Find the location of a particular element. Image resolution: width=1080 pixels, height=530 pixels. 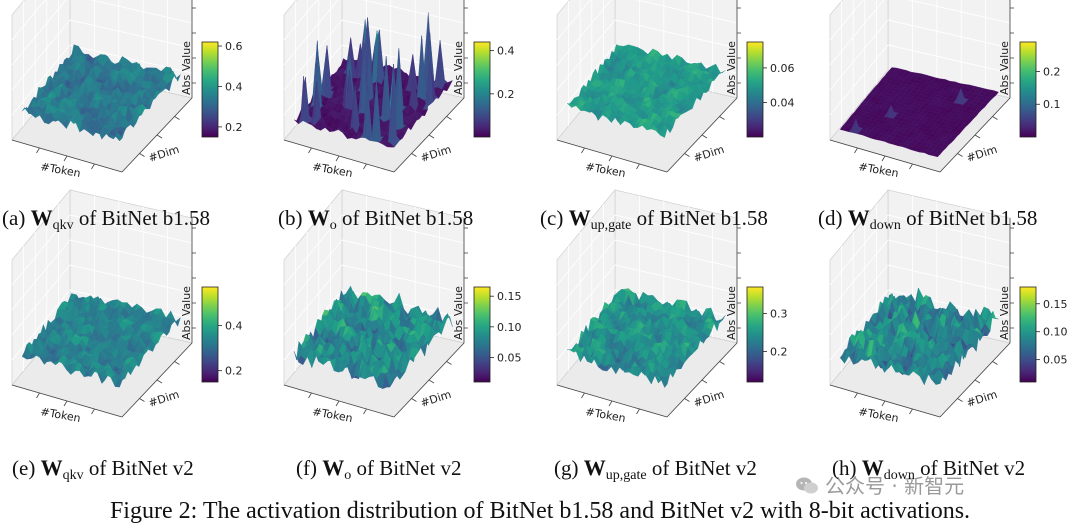

surface-mesh is located at coordinates (373, 80).